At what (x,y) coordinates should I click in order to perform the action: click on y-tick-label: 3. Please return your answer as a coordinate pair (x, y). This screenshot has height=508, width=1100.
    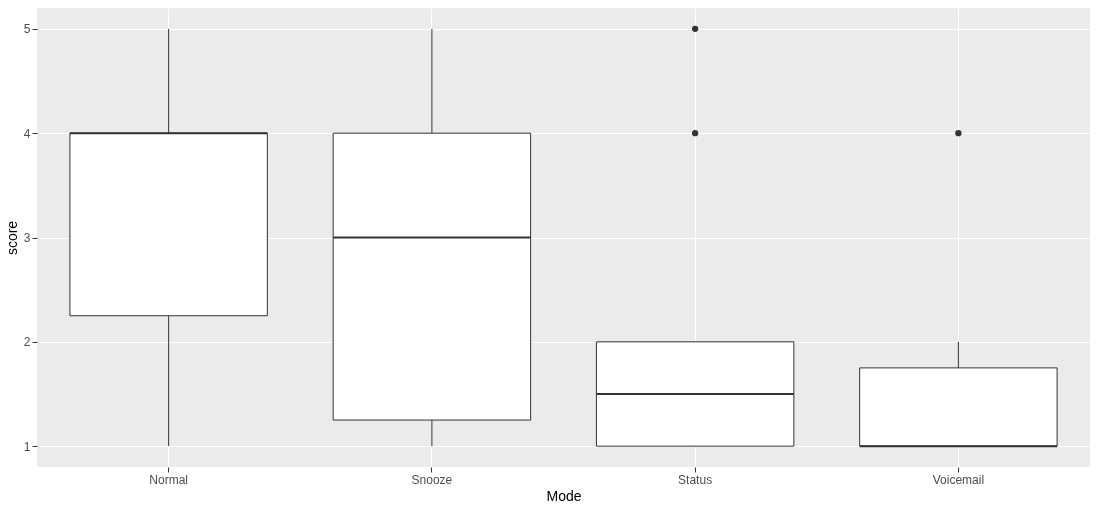
    Looking at the image, I should click on (27, 238).